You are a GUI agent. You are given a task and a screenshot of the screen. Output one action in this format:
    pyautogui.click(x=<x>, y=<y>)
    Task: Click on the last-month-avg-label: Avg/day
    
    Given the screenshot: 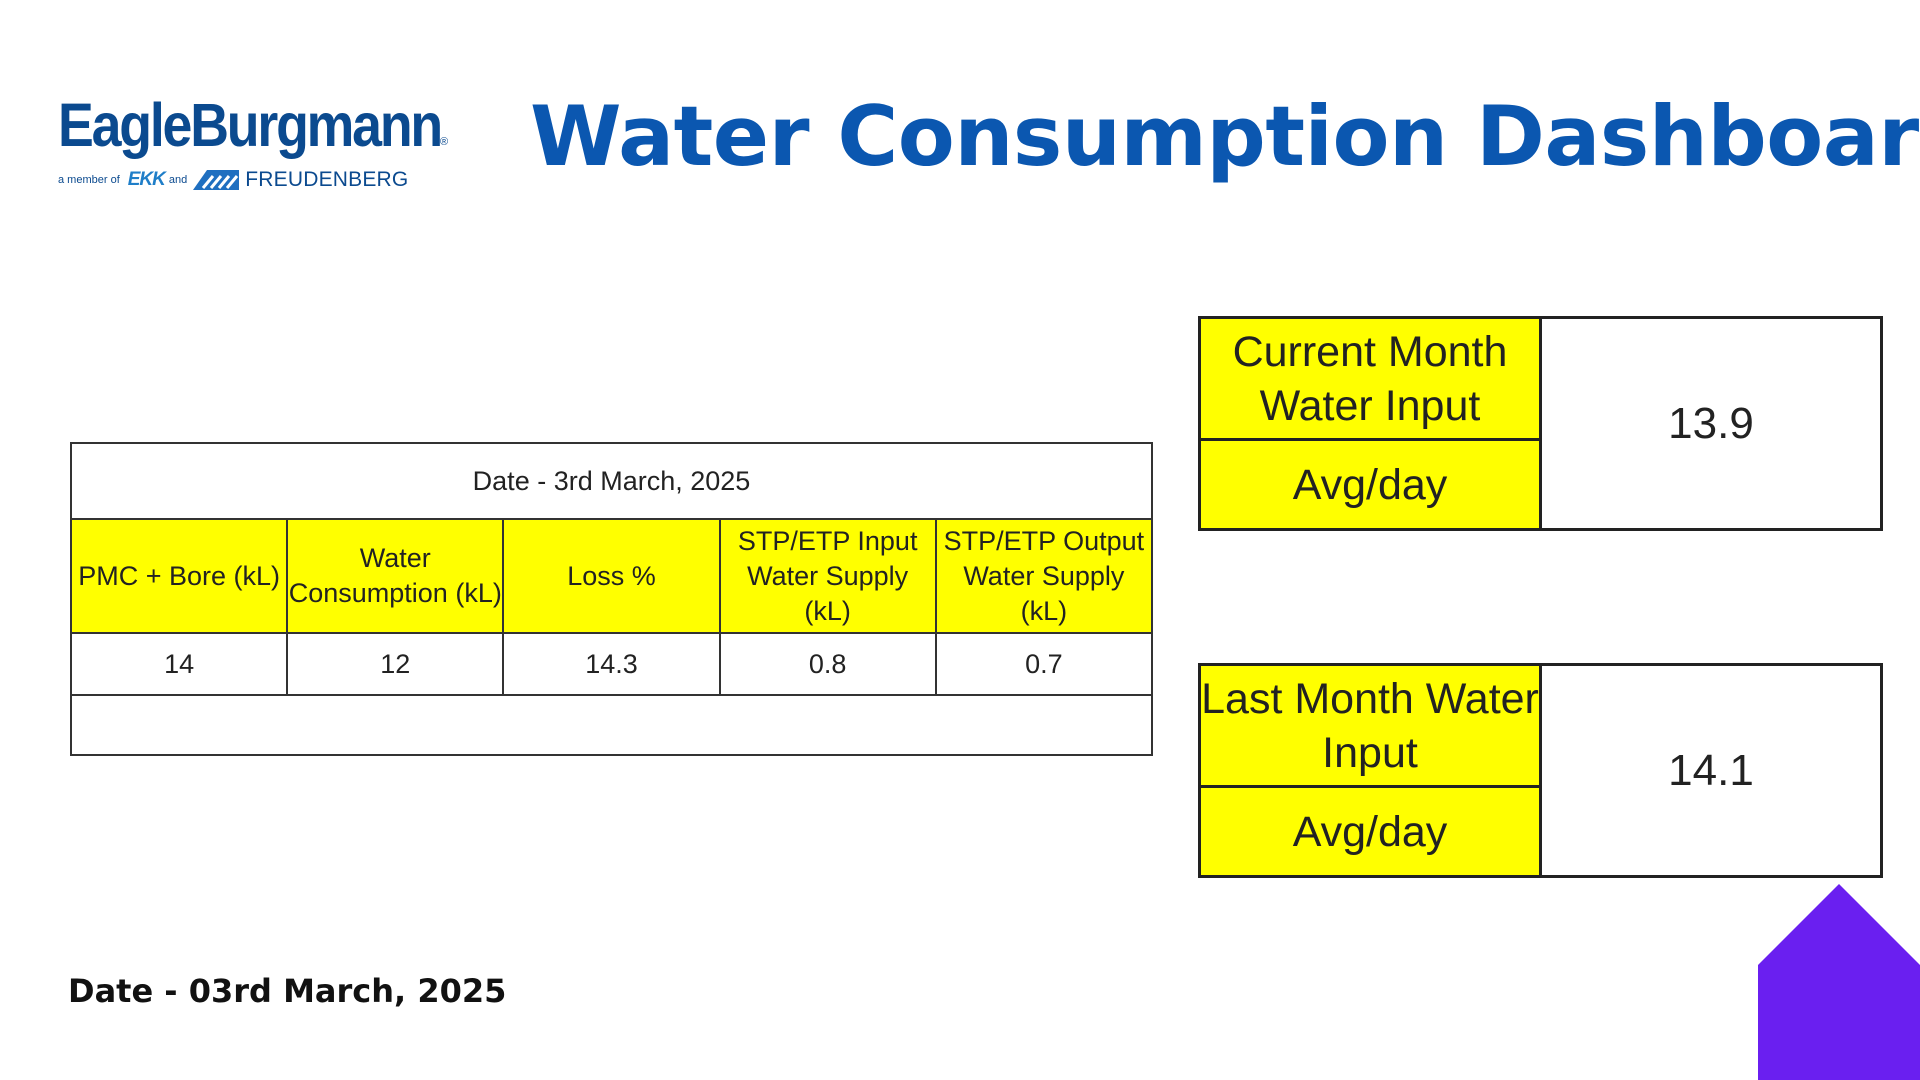 What is the action you would take?
    pyautogui.click(x=1370, y=831)
    